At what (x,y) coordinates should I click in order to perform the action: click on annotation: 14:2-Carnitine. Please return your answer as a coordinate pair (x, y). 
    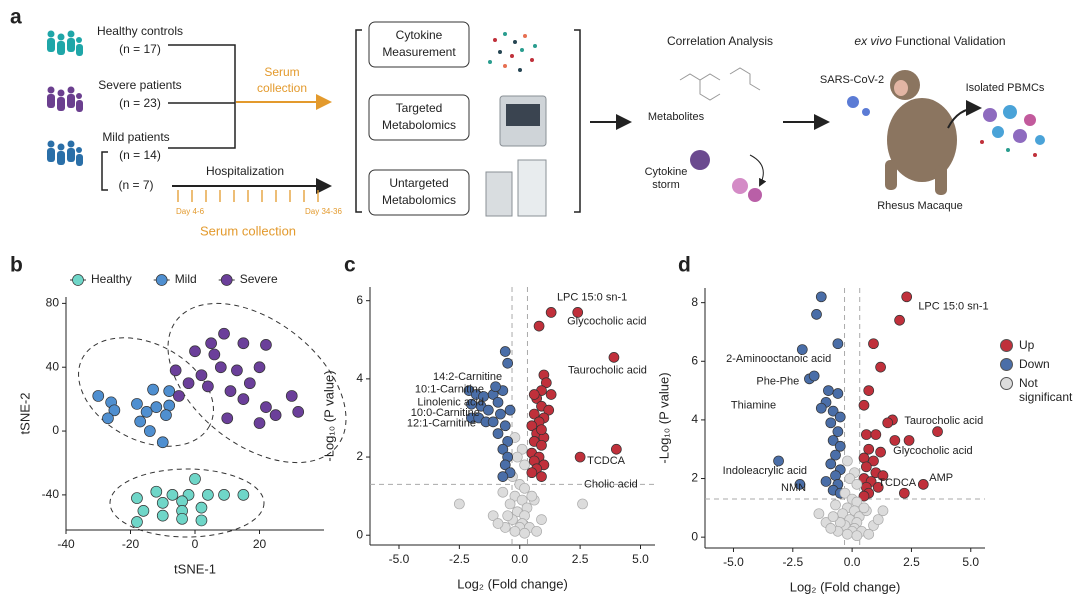
    Looking at the image, I should click on (467, 377).